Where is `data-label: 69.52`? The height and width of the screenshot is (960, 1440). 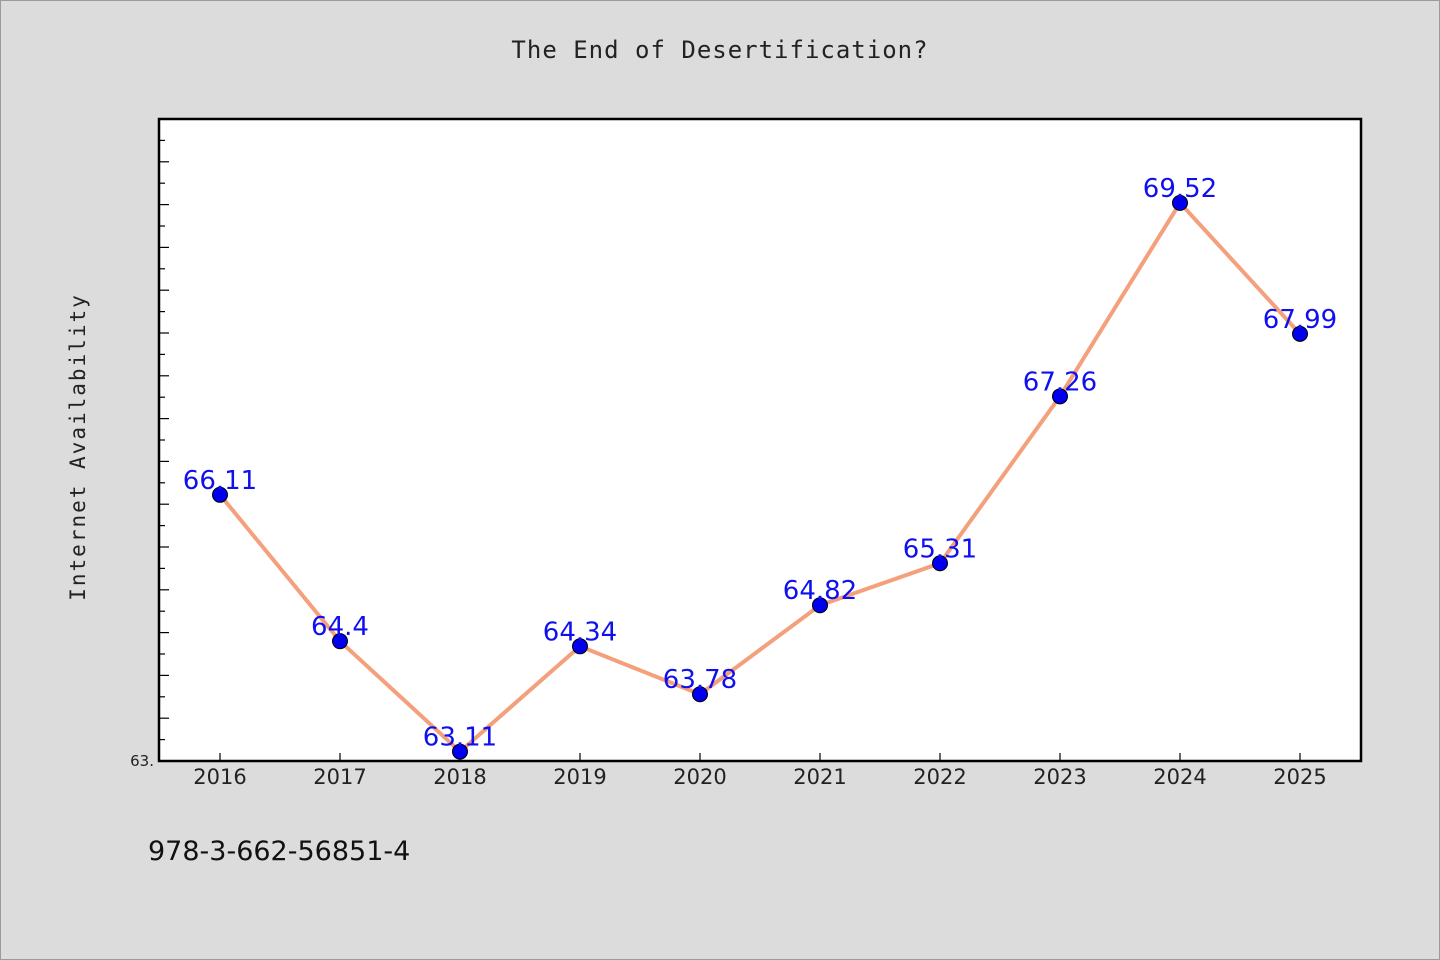 data-label: 69.52 is located at coordinates (1180, 189).